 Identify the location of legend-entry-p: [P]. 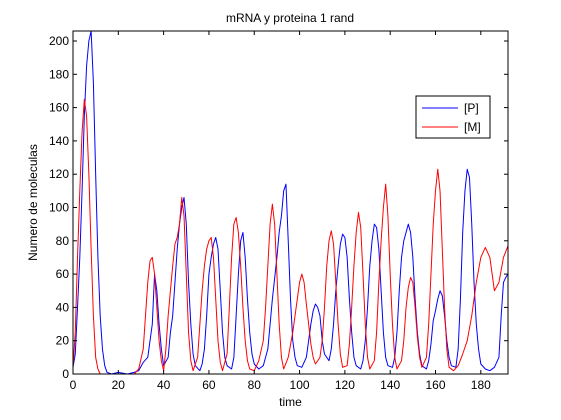
(471, 108).